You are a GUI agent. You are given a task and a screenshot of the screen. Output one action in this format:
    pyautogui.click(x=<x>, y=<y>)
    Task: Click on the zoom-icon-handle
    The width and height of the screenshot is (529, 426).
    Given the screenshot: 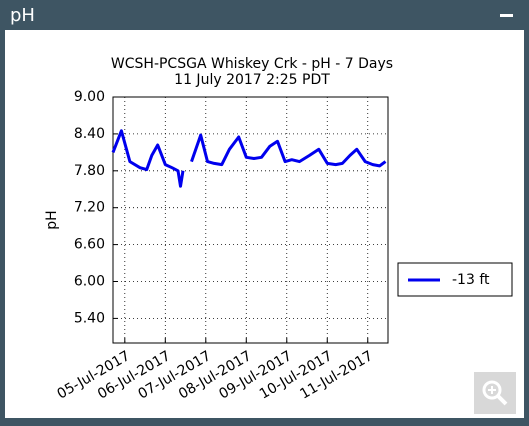 What is the action you would take?
    pyautogui.click(x=502, y=400)
    